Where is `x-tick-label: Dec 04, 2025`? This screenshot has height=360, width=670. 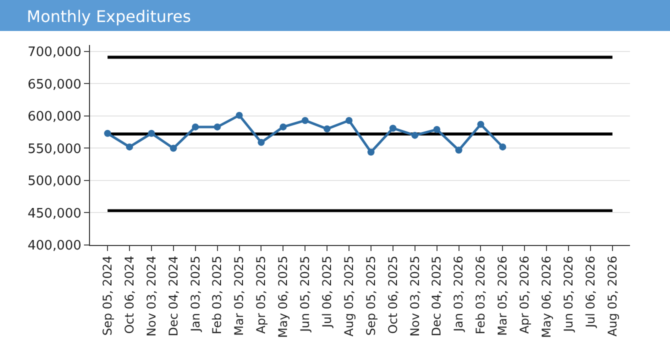 x-tick-label: Dec 04, 2025 is located at coordinates (437, 296).